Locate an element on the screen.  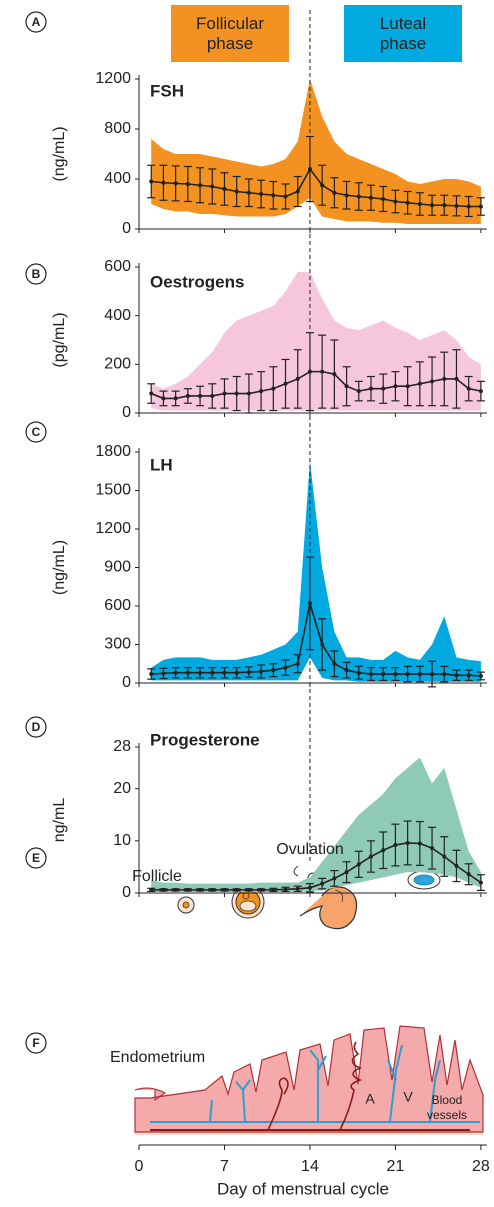
x-tick-label: 7 is located at coordinates (224, 1166).